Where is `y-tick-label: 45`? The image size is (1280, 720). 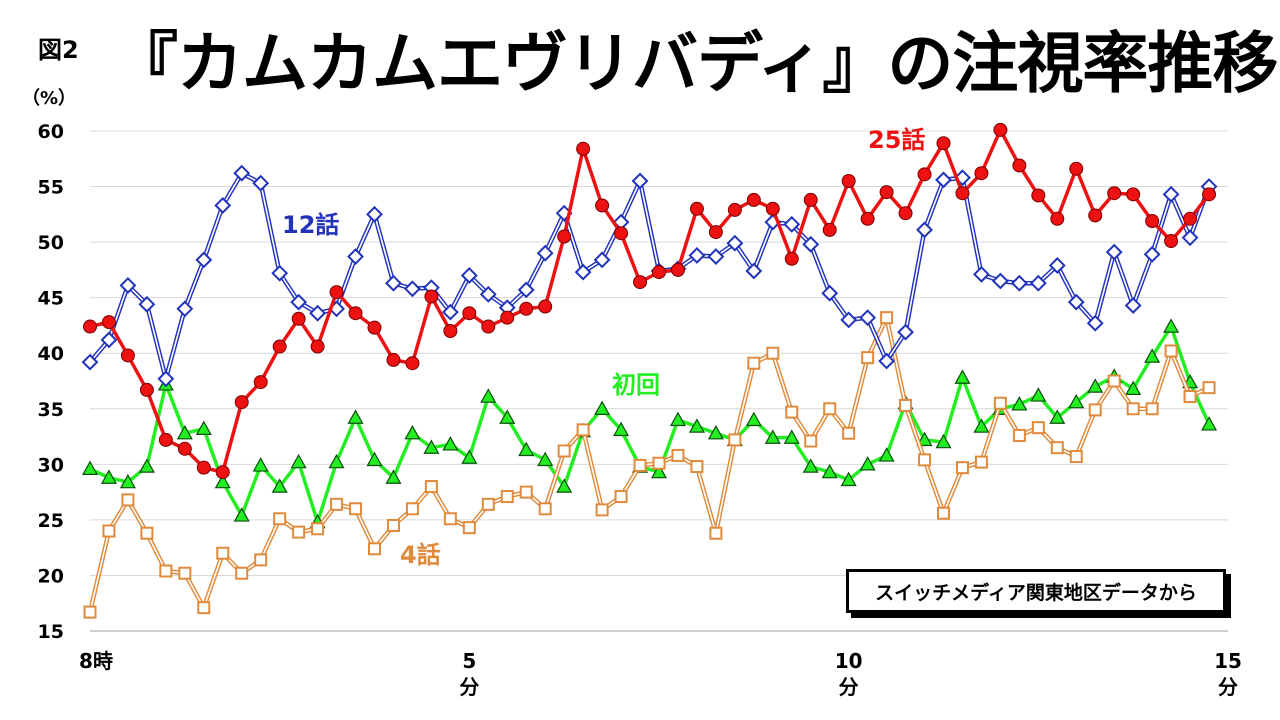 y-tick-label: 45 is located at coordinates (51, 299).